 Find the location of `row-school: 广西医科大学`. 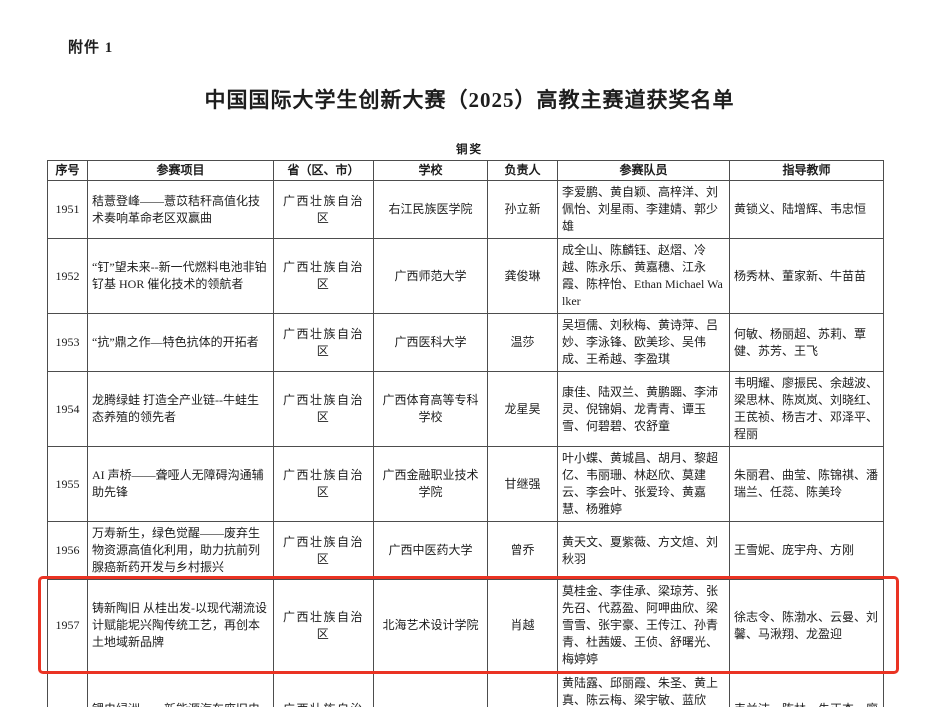

row-school: 广西医科大学 is located at coordinates (430, 342).